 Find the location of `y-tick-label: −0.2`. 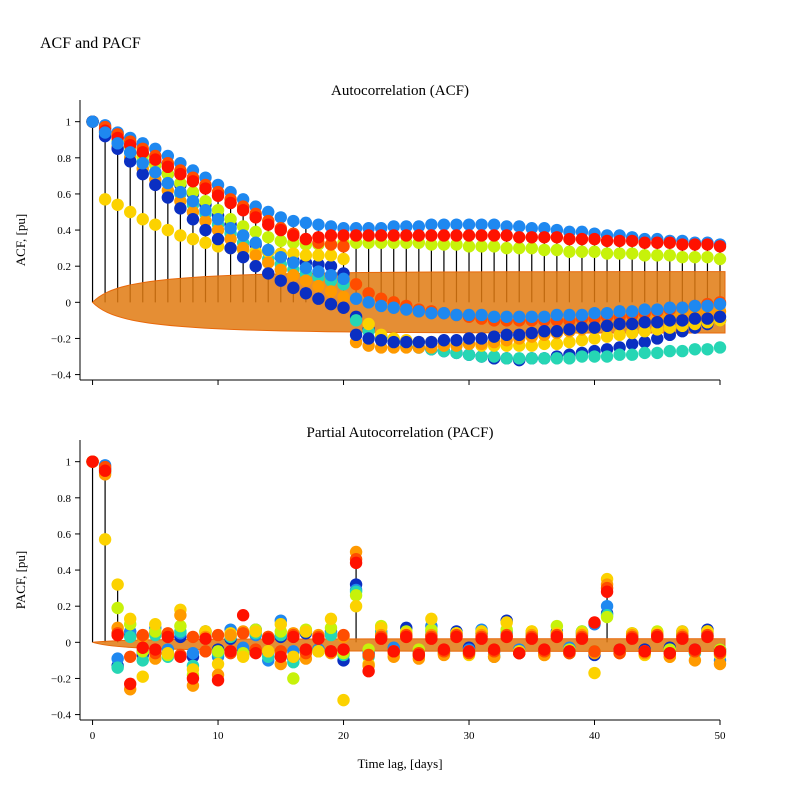

y-tick-label: −0.2 is located at coordinates (61, 339).